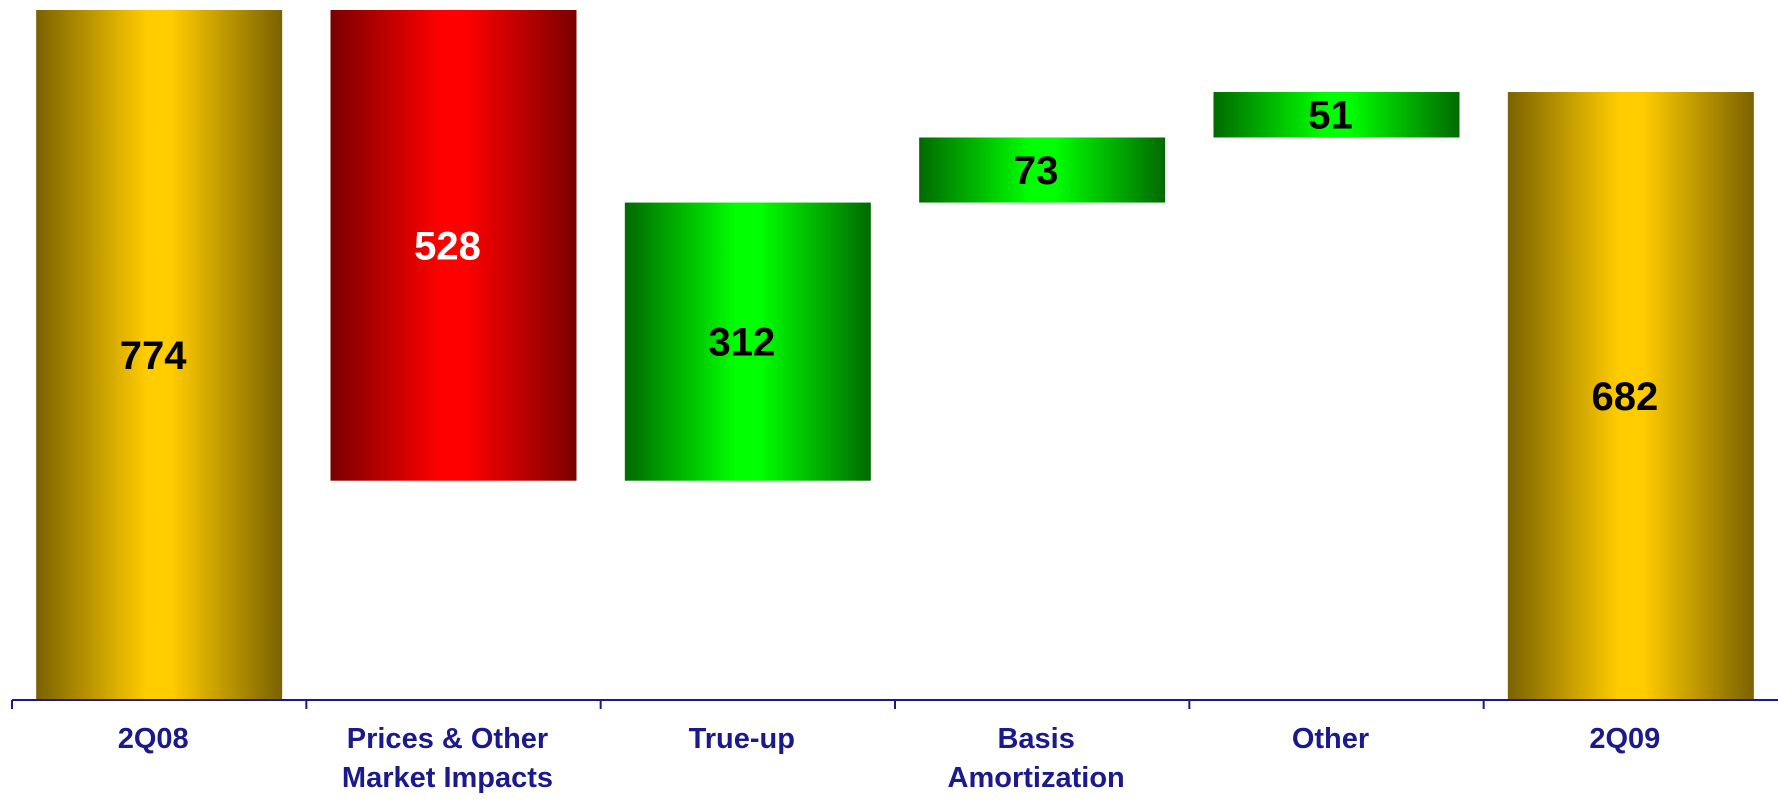 The image size is (1778, 799). Describe the element at coordinates (447, 246) in the screenshot. I see `bar-value-label: 528` at that location.